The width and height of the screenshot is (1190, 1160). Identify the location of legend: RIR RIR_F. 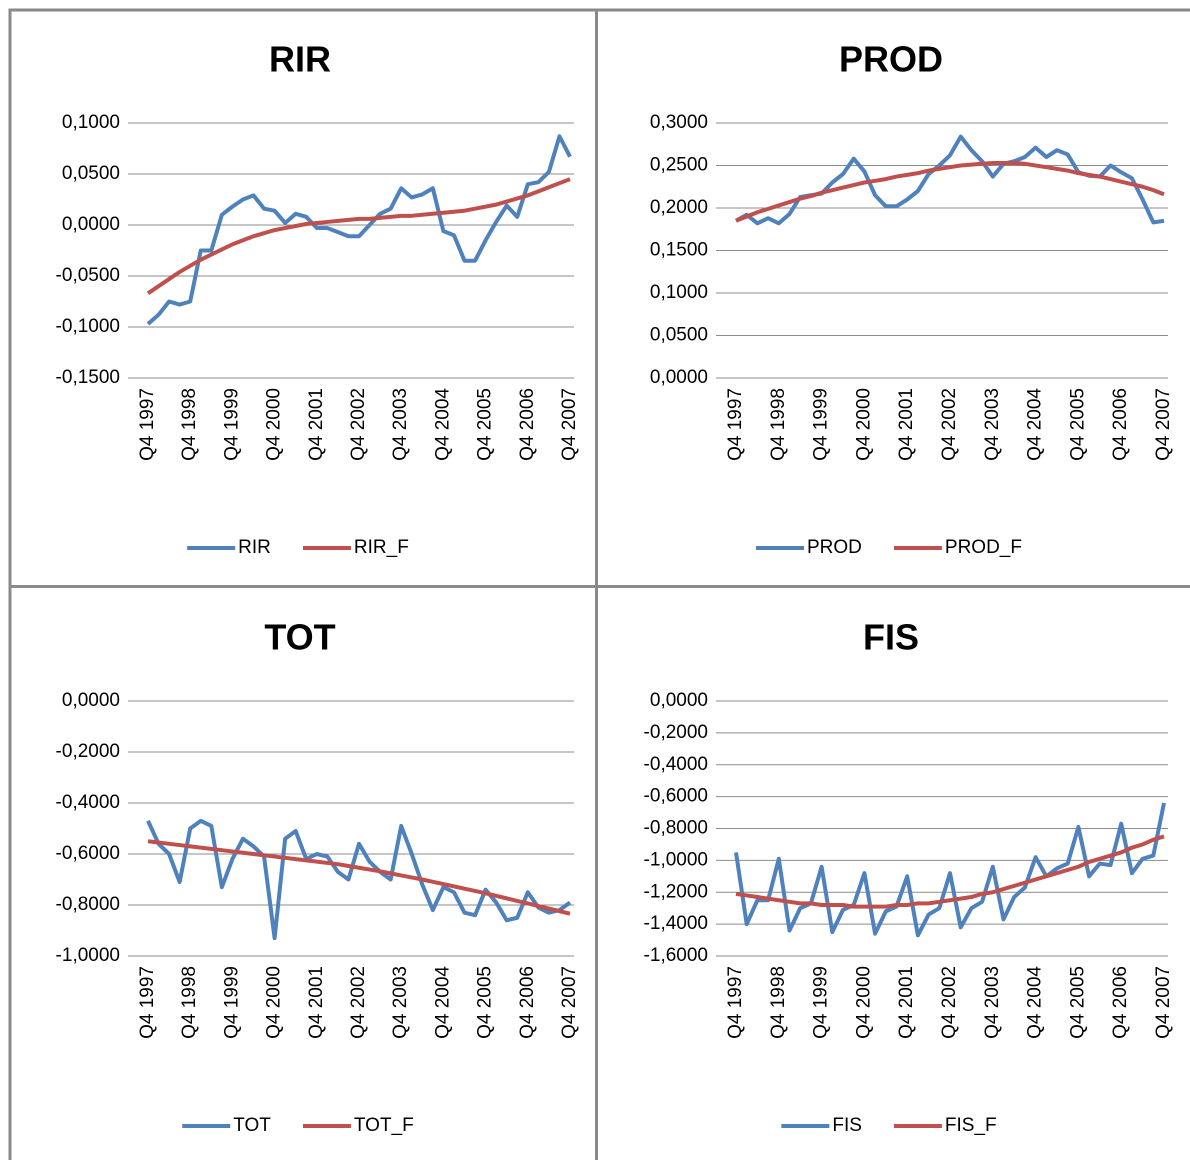
(298, 547).